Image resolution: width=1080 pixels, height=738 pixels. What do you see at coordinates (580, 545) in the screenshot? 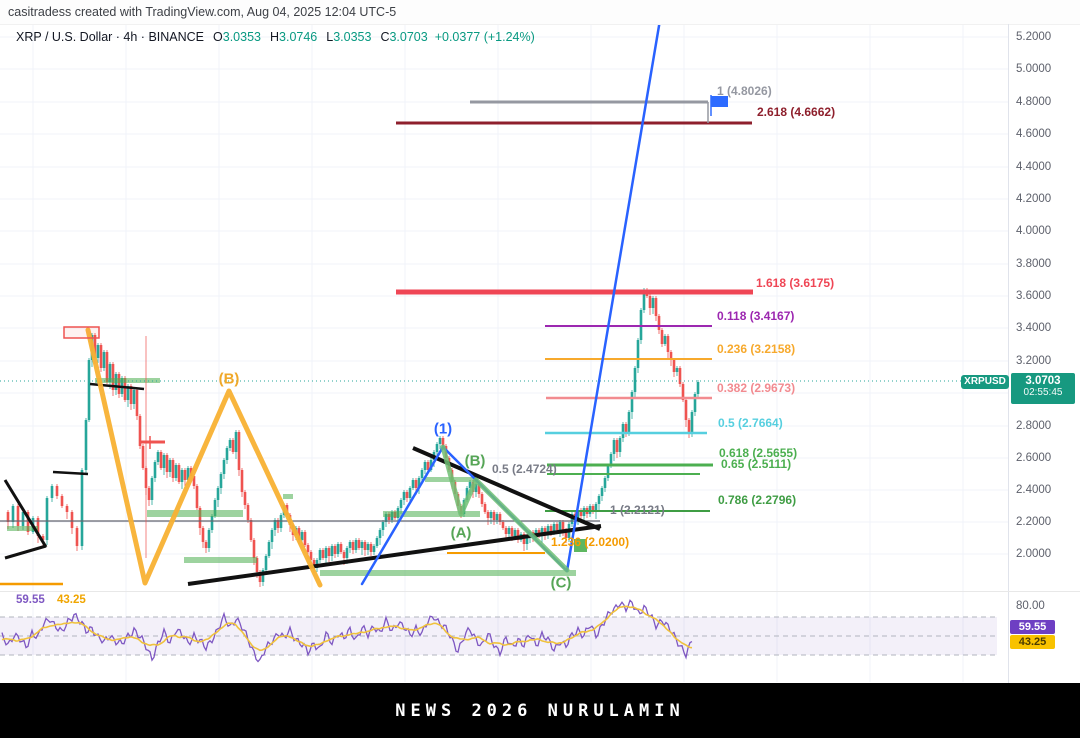
I see `green-square-marker` at bounding box center [580, 545].